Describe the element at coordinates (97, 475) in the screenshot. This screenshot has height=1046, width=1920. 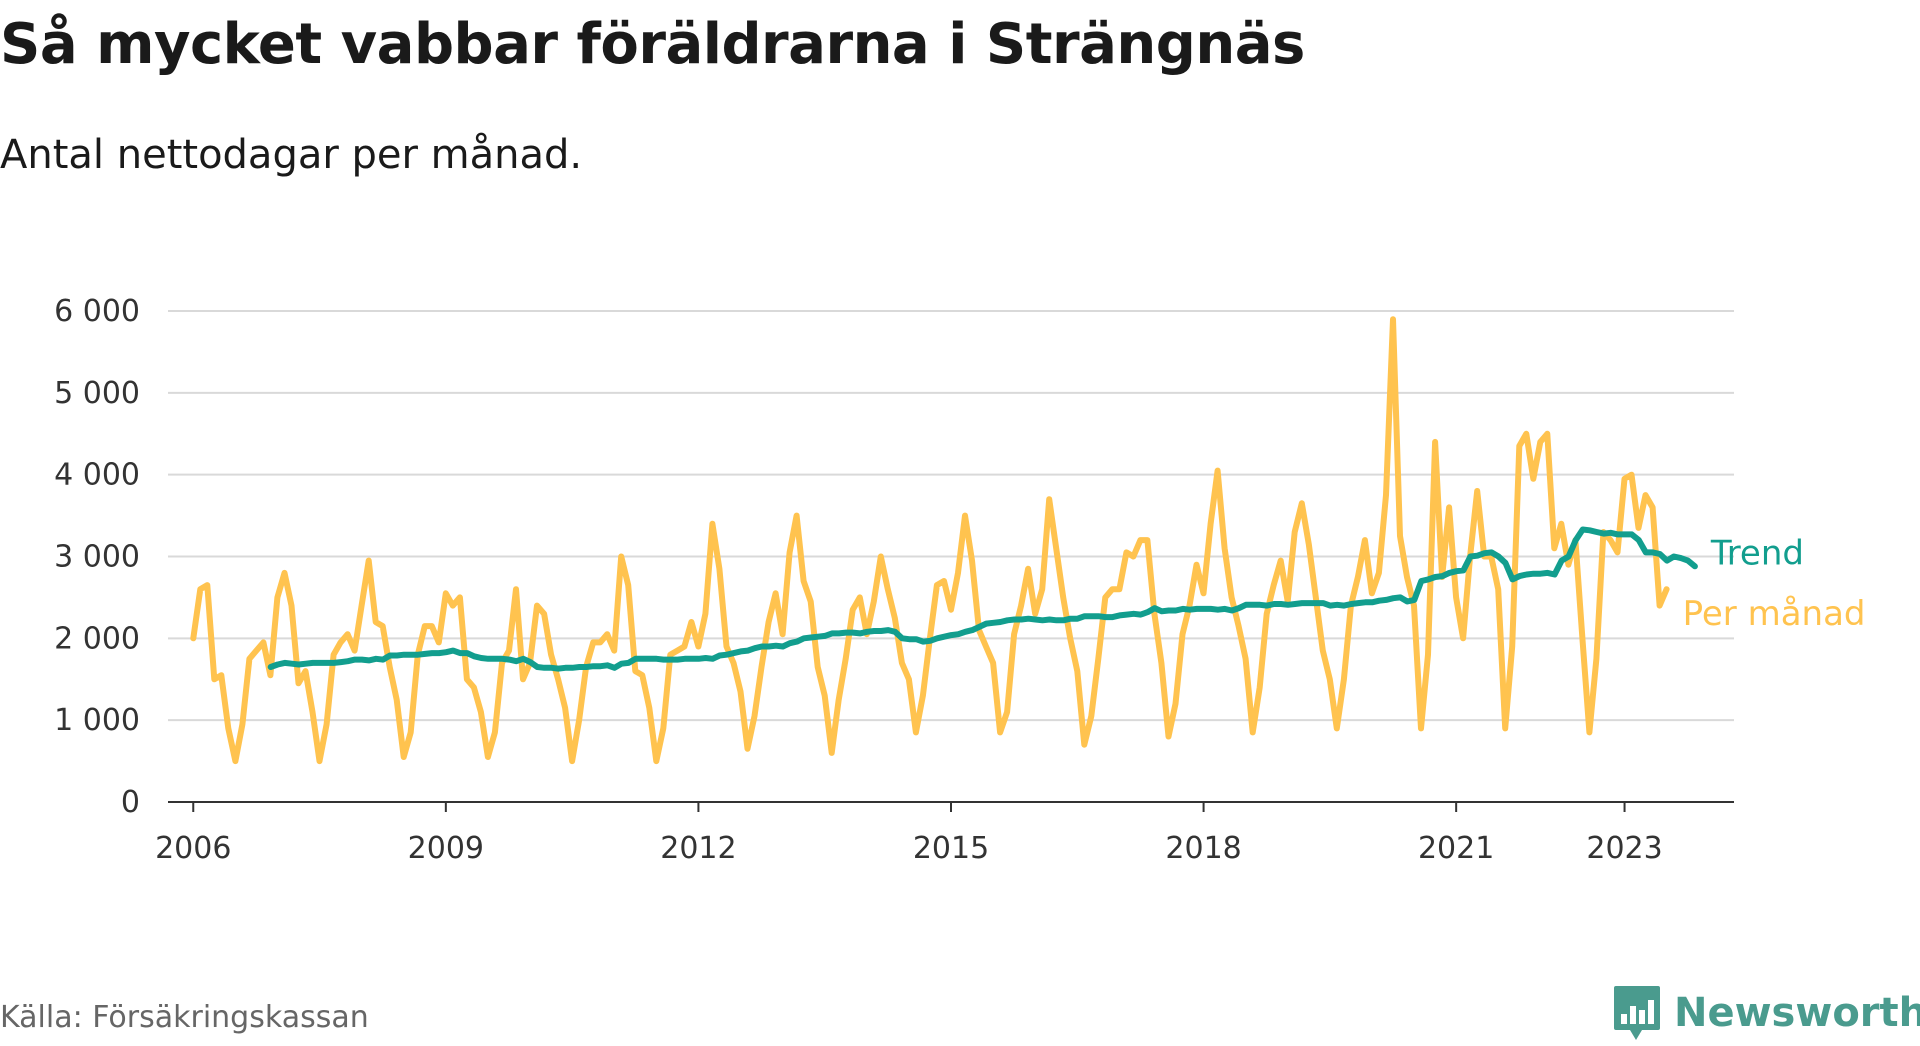
I see `y-tick-label: 4 000` at that location.